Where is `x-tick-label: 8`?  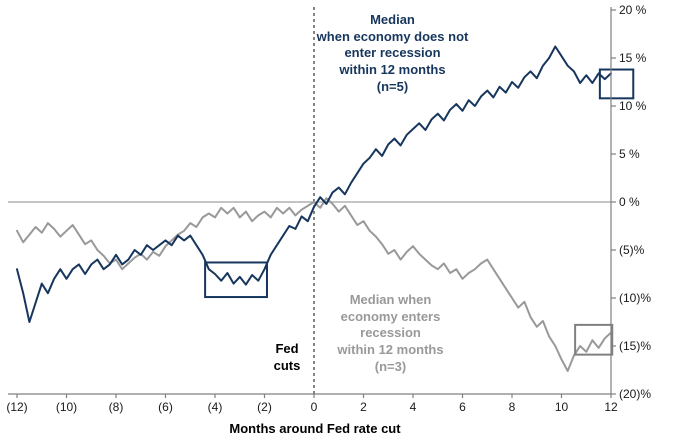 x-tick-label: 8 is located at coordinates (512, 407).